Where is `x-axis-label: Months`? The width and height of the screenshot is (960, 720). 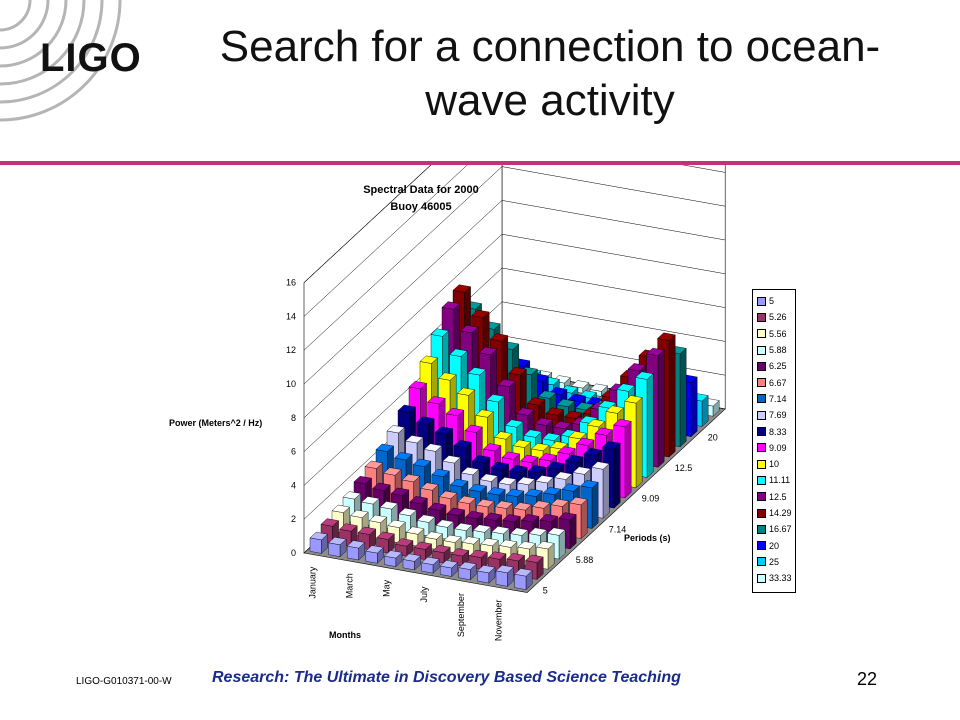
x-axis-label: Months is located at coordinates (345, 635).